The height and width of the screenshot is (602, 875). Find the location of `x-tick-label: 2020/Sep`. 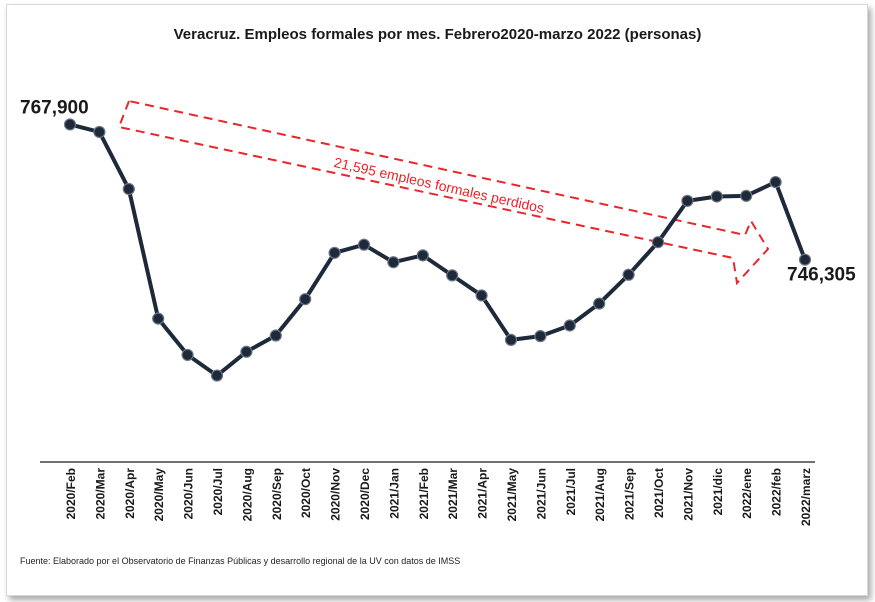

x-tick-label: 2020/Sep is located at coordinates (277, 494).